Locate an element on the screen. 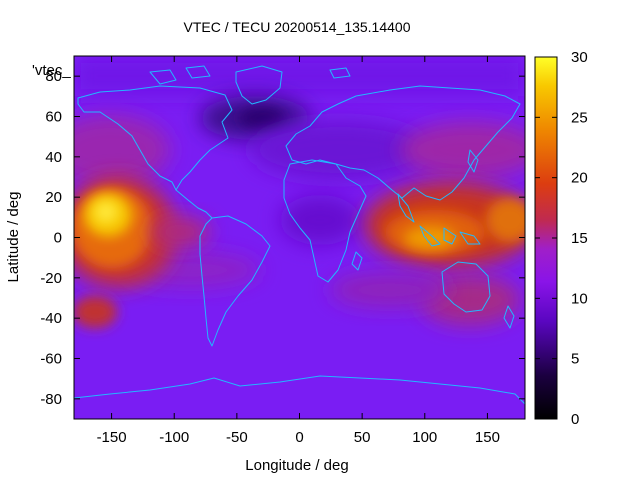  x-tick-label: -100 is located at coordinates (174, 437).